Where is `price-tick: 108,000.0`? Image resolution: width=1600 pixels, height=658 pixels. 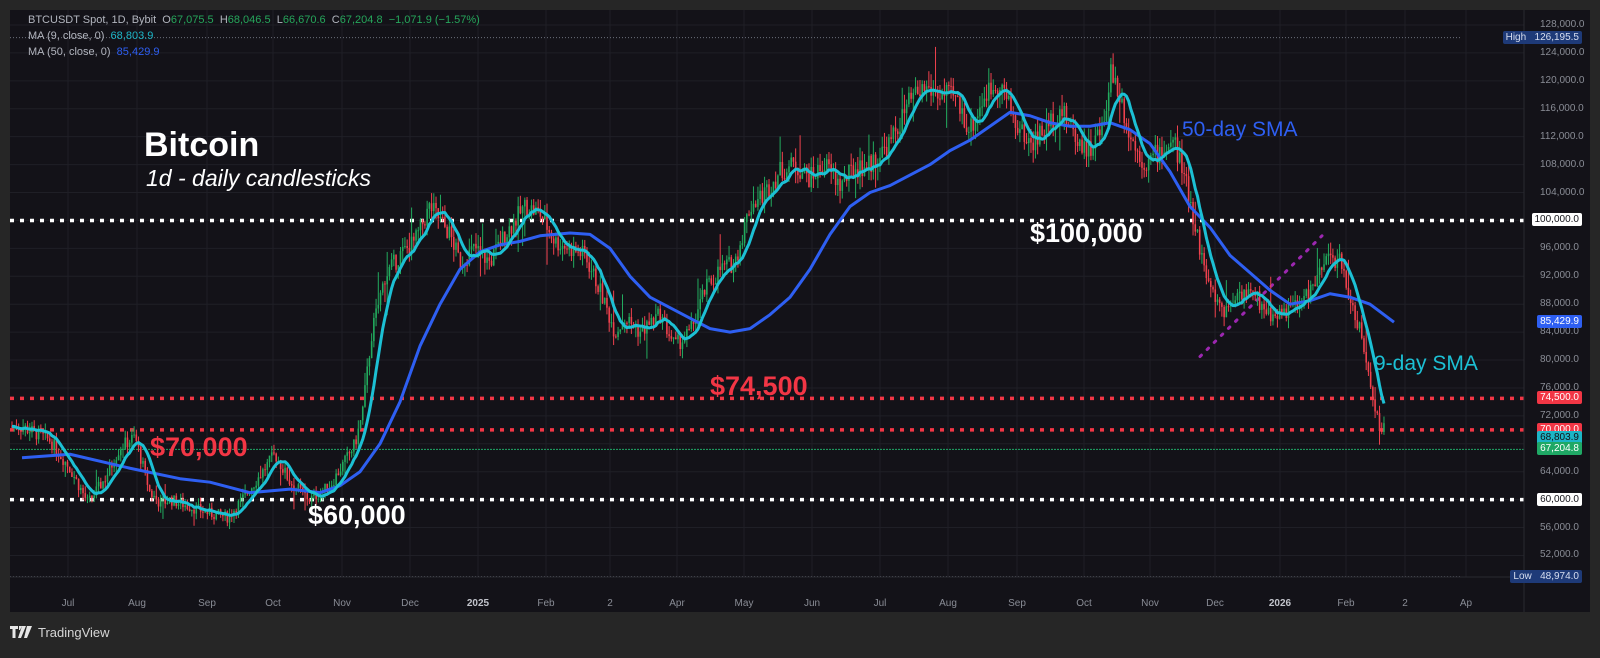
price-tick: 108,000.0 is located at coordinates (1562, 164).